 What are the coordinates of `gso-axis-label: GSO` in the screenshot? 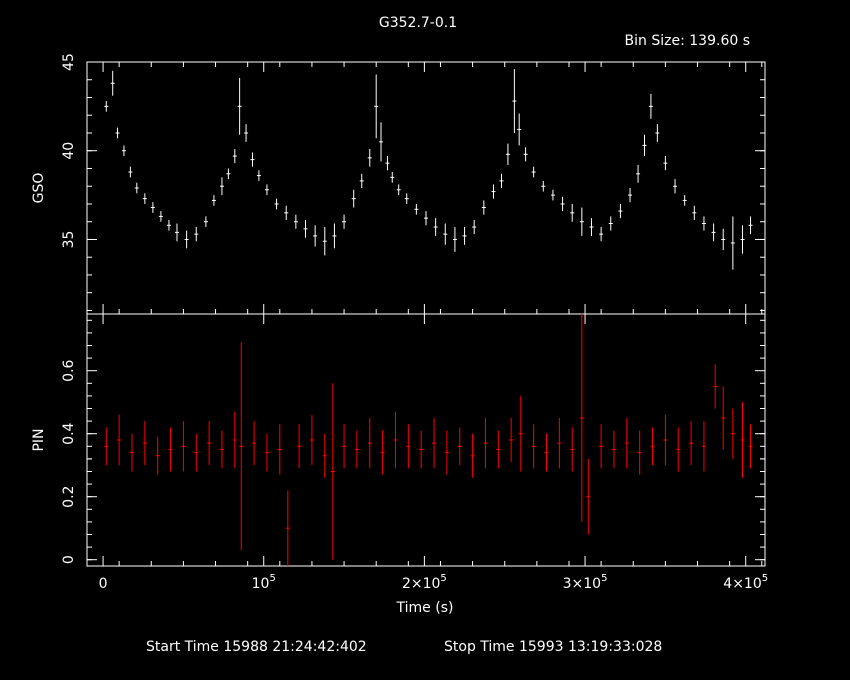 It's located at (39, 188).